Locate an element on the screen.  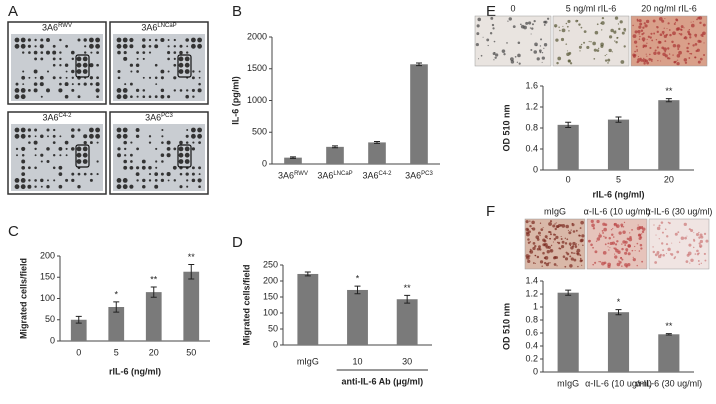
y-tick-label: 0.4 is located at coordinates (531, 345).